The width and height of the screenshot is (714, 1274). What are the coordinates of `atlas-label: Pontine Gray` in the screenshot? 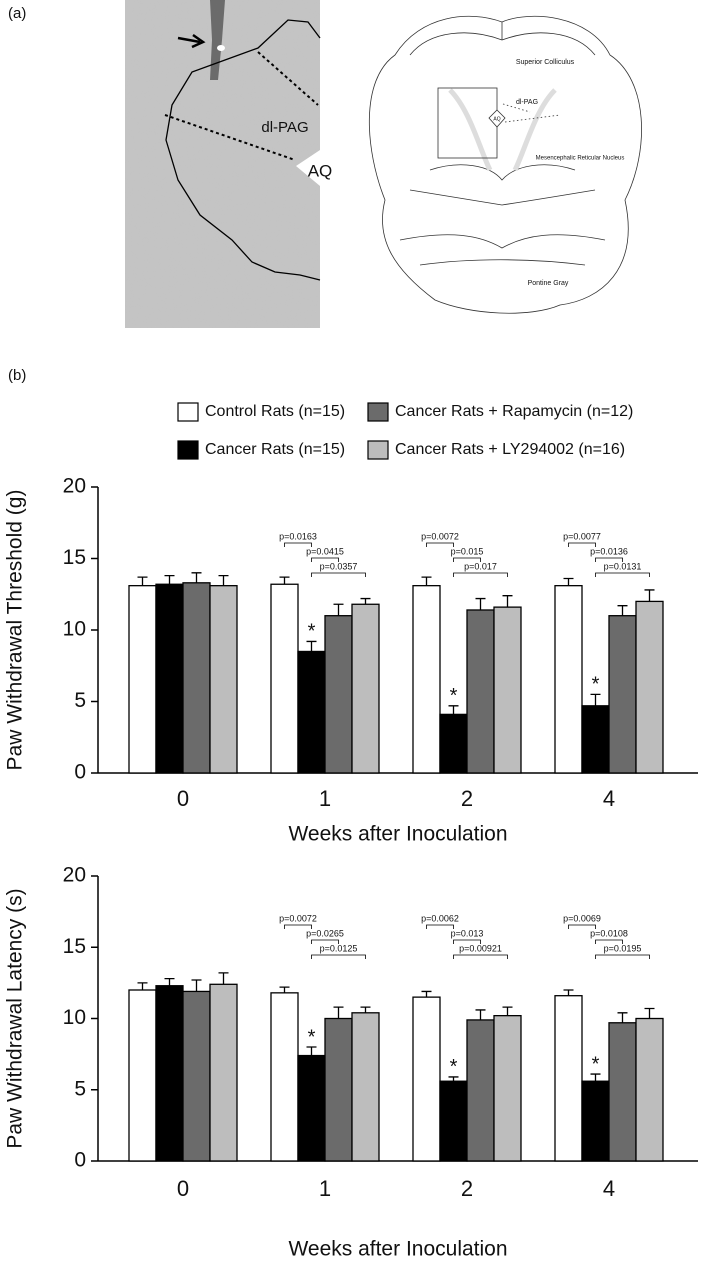 It's located at (548, 283).